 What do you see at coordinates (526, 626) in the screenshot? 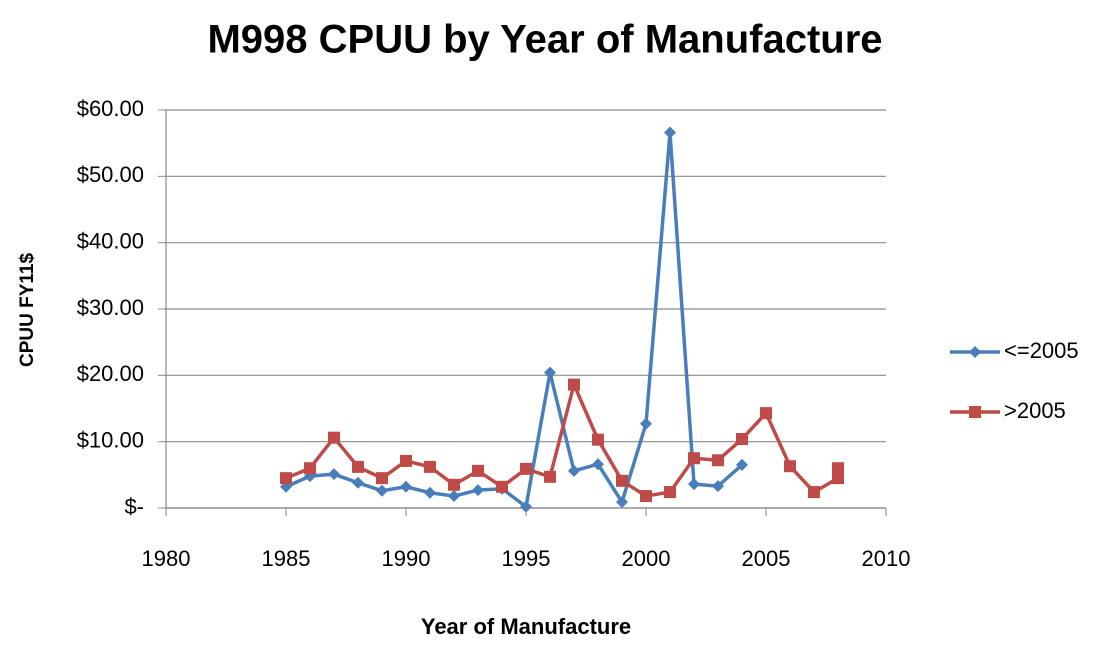
I see `x-axis-label: Year of Manufacture` at bounding box center [526, 626].